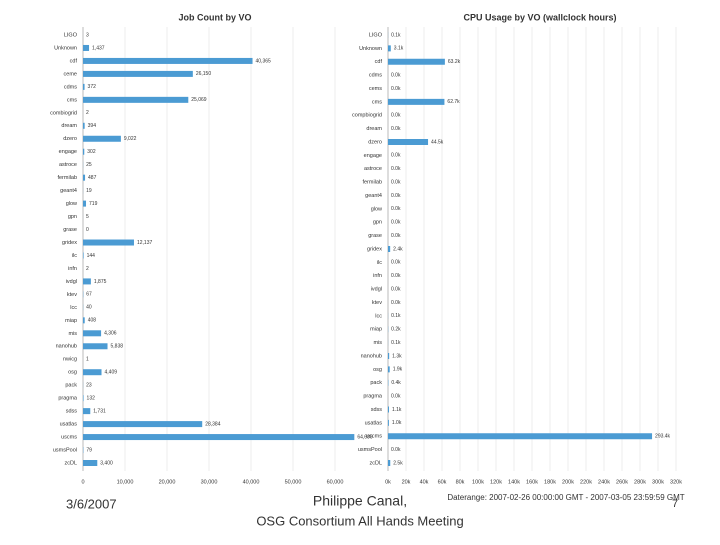  What do you see at coordinates (87, 360) in the screenshot?
I see `value-label: 1` at bounding box center [87, 360].